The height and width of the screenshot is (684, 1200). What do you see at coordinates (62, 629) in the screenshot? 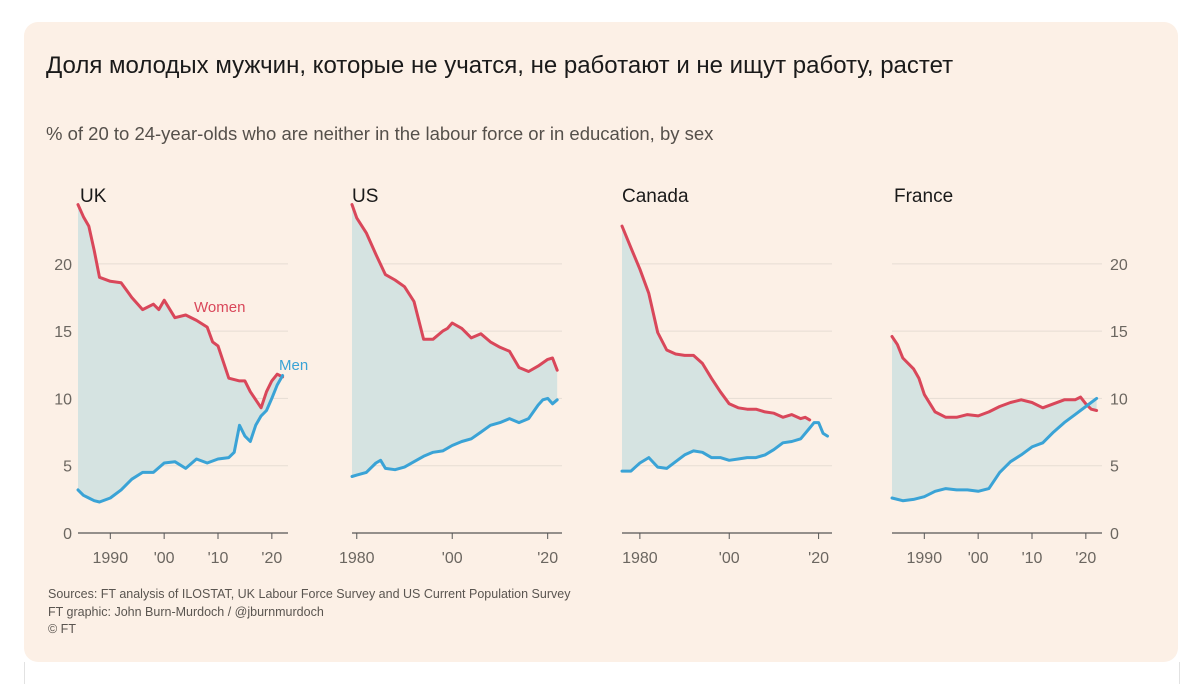
I see `copyright: © FT` at bounding box center [62, 629].